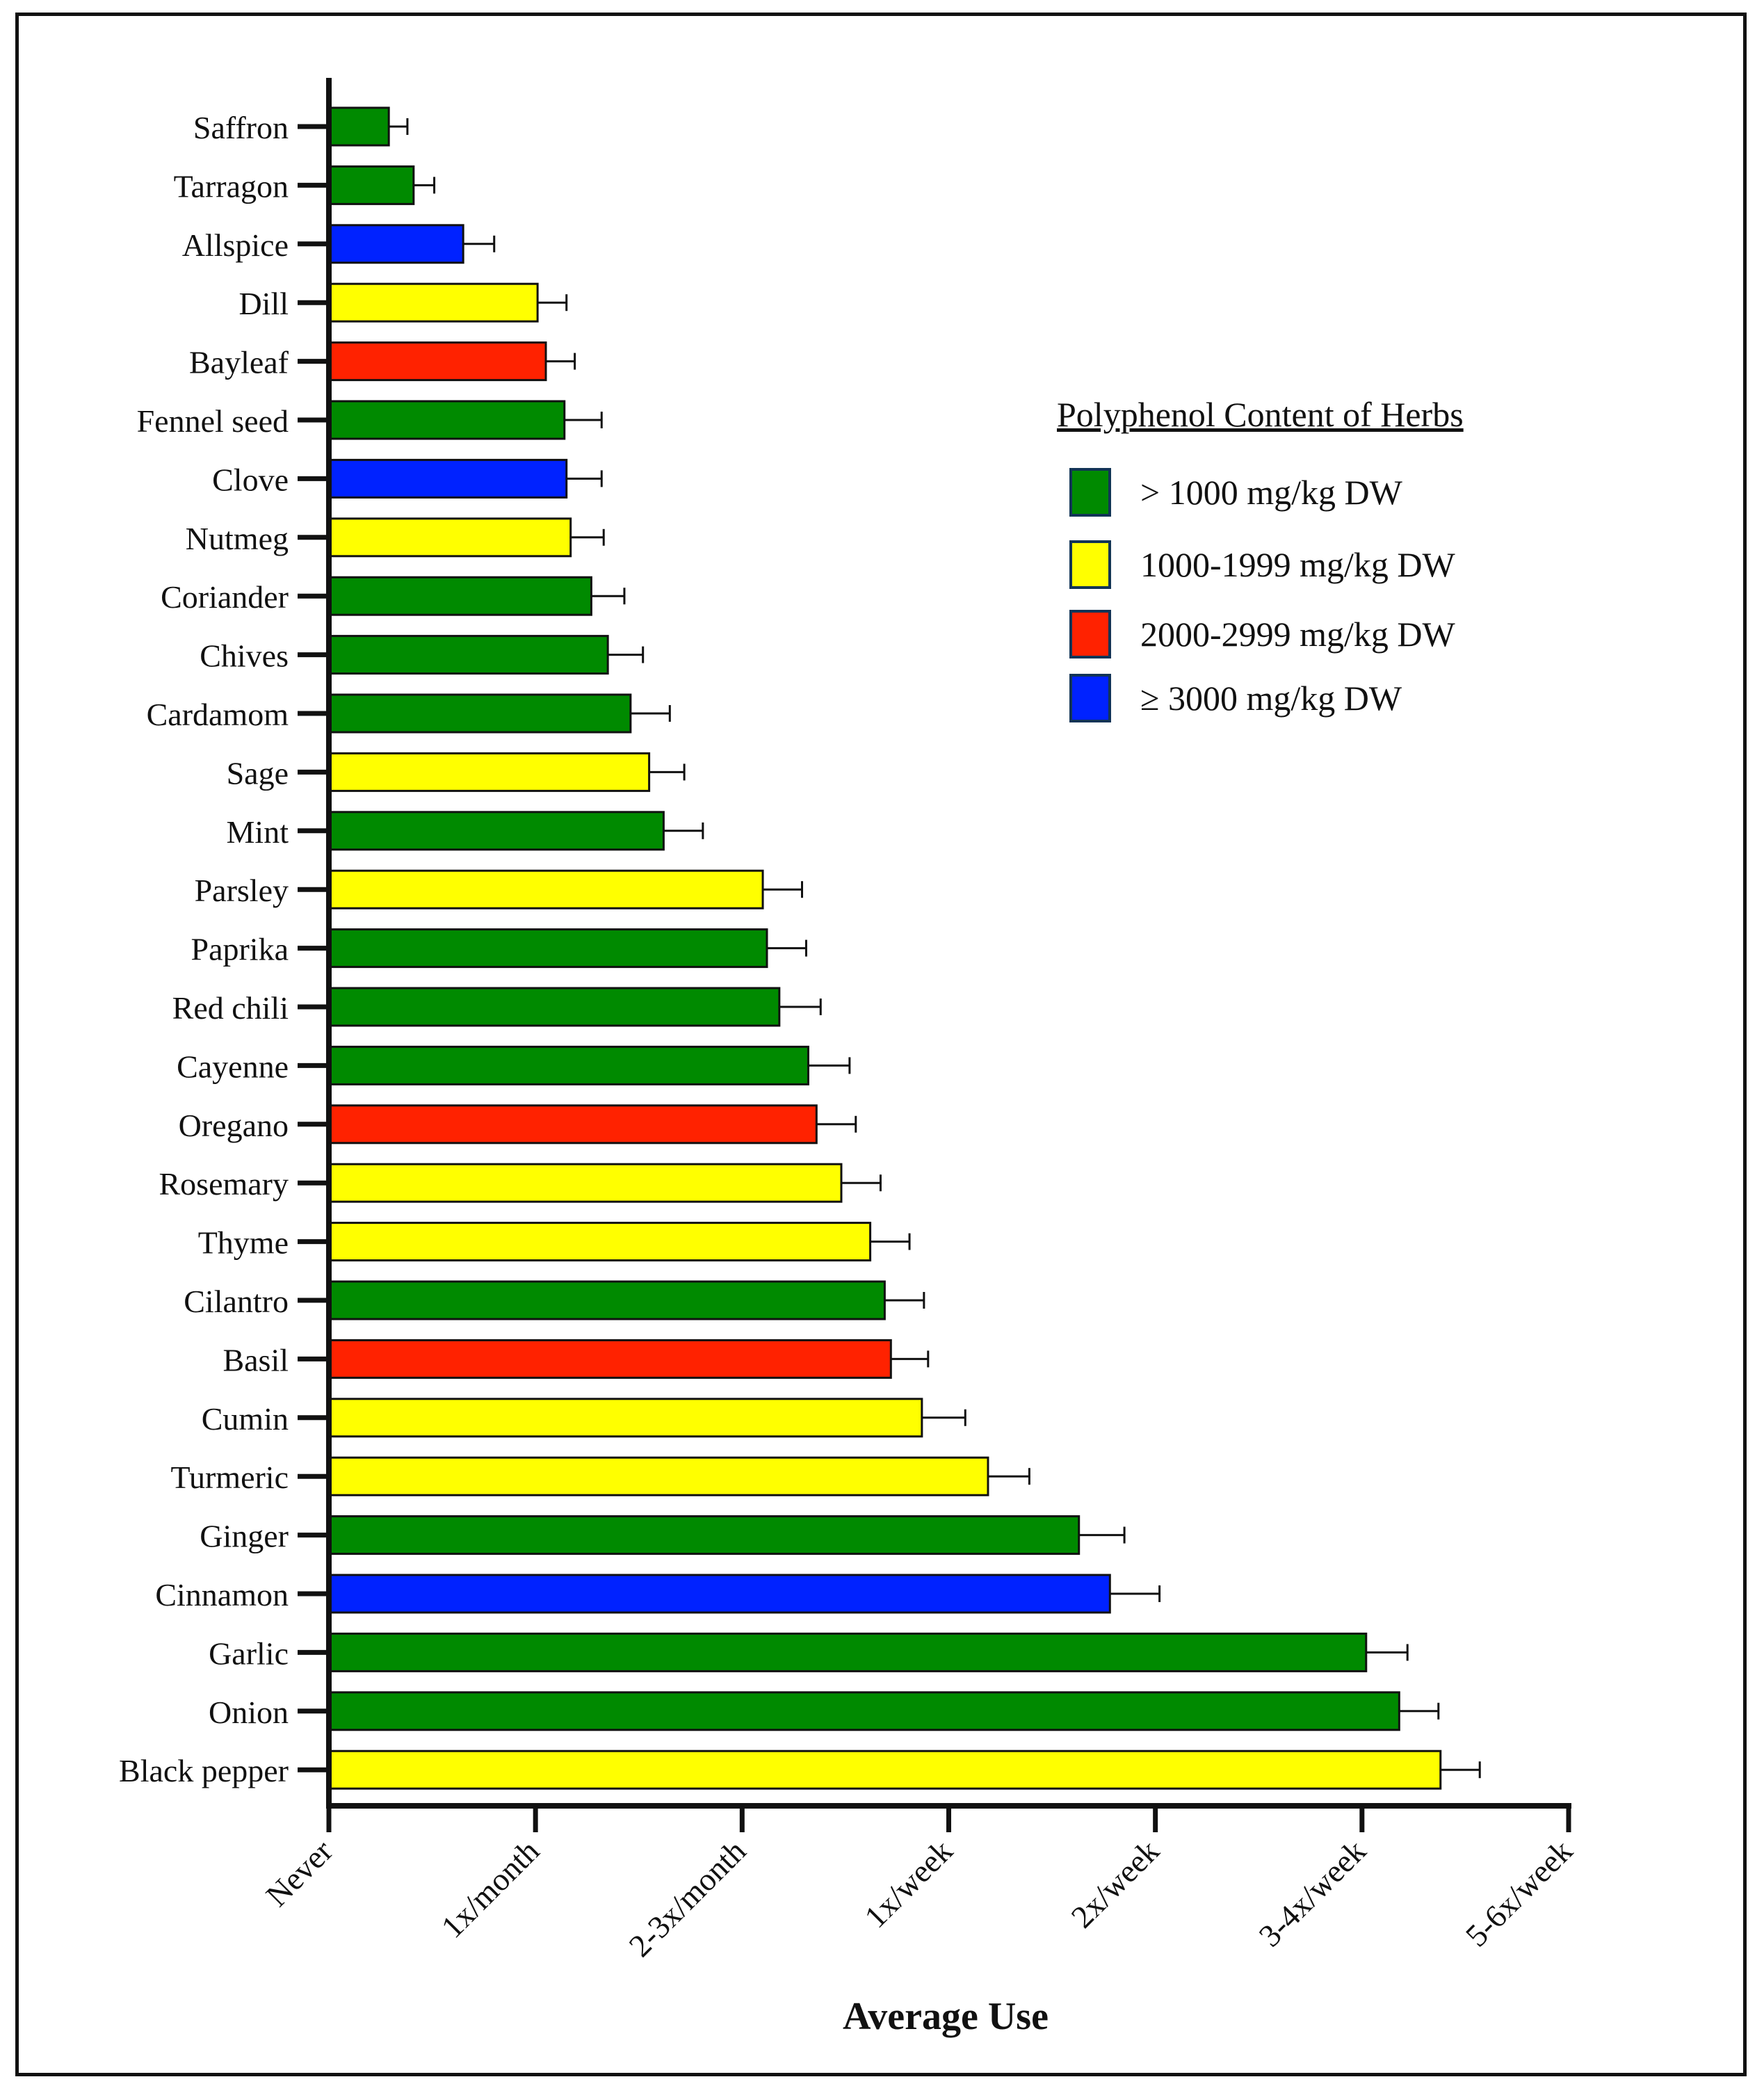 The width and height of the screenshot is (1764, 2093). What do you see at coordinates (1090, 492) in the screenshot?
I see `legend-swatch-g` at bounding box center [1090, 492].